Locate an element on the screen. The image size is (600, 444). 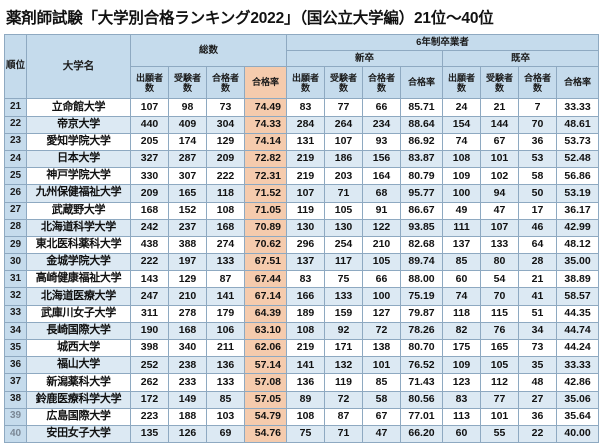
cell-new-rate: 66.20 is located at coordinates (422, 434).